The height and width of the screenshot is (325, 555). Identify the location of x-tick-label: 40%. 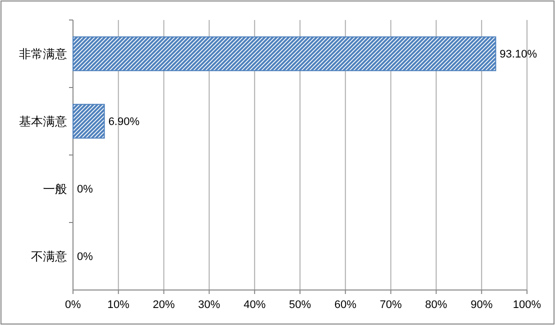
(255, 305).